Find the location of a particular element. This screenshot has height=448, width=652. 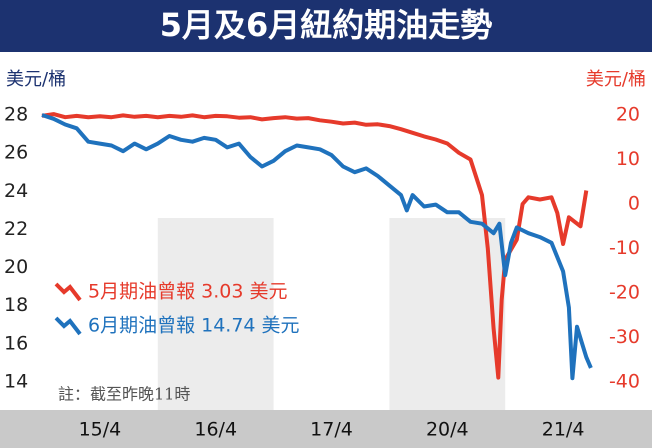

y2-tick-label: 10 is located at coordinates (628, 159).